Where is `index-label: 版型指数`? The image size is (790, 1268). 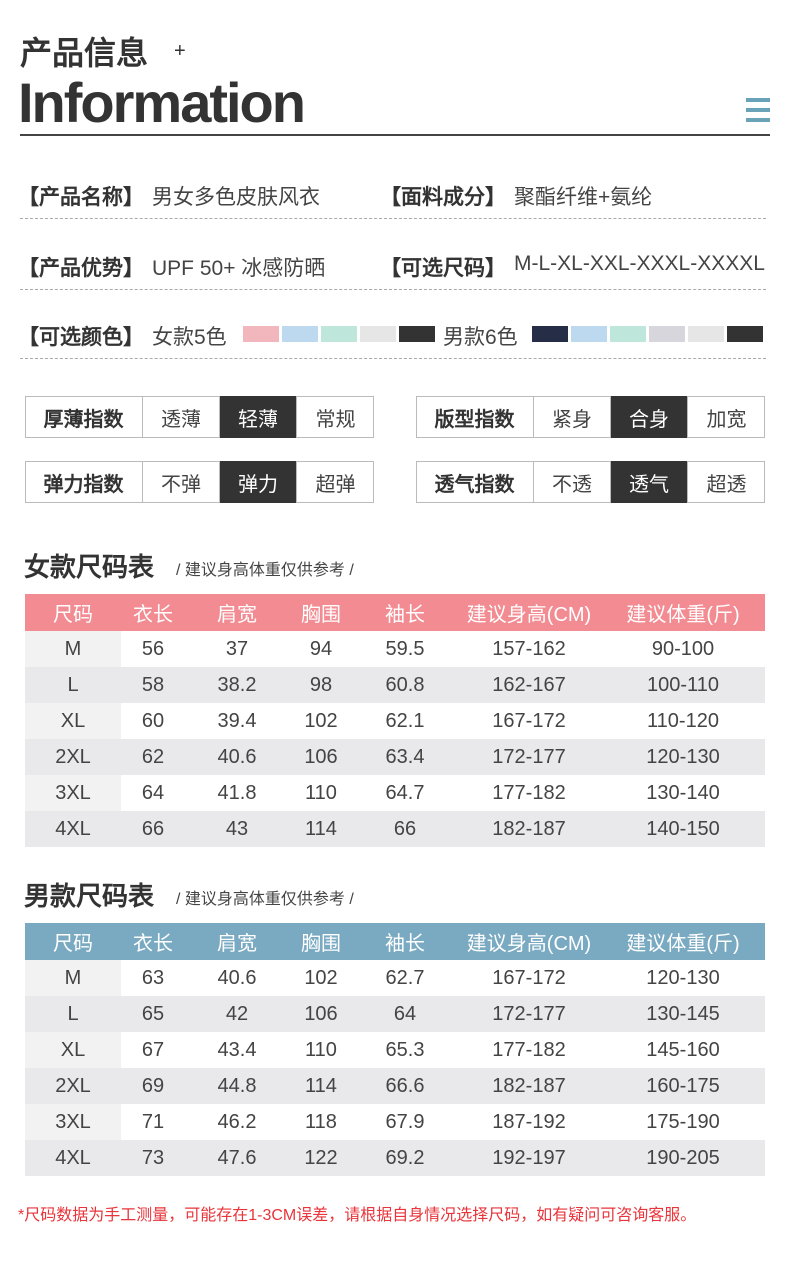 index-label: 版型指数 is located at coordinates (475, 417).